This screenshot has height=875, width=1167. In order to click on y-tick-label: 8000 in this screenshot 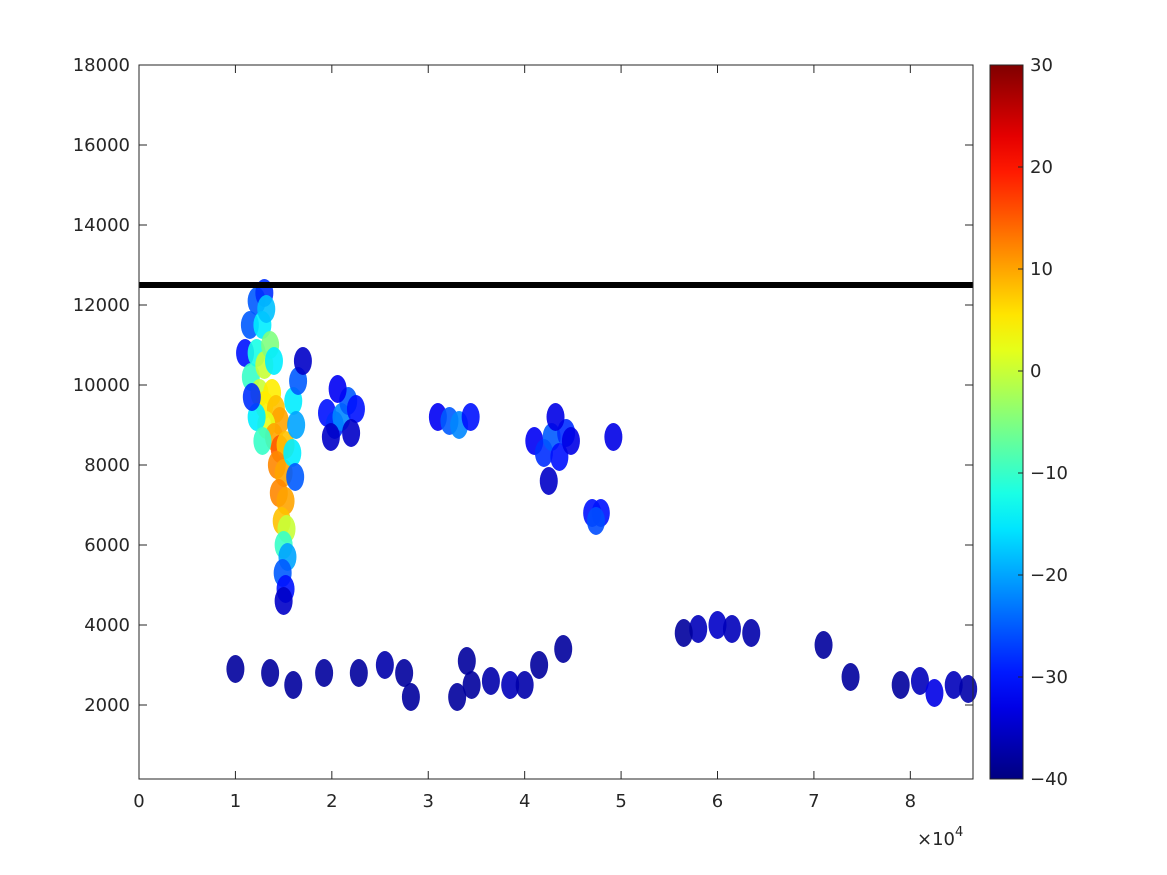, I will do `click(107, 465)`.